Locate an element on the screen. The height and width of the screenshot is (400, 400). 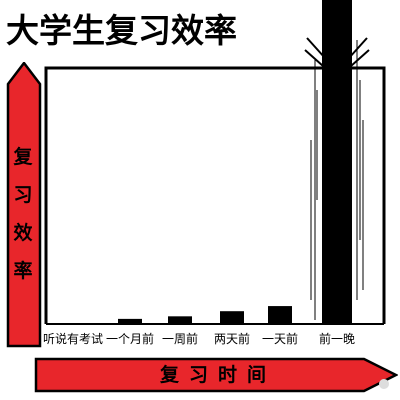
y-arrow-shape is located at coordinates (24, 205).